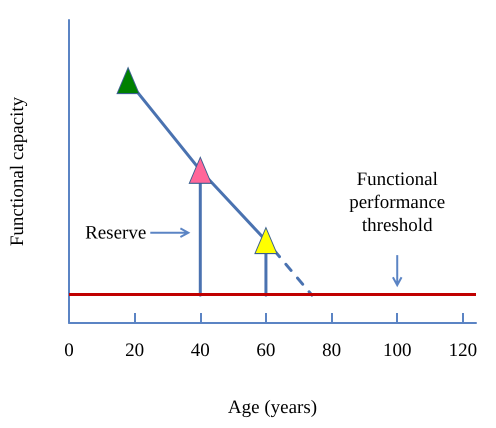 Image resolution: width=496 pixels, height=428 pixels. What do you see at coordinates (17, 171) in the screenshot?
I see `y-axis-title: Functional capacity` at bounding box center [17, 171].